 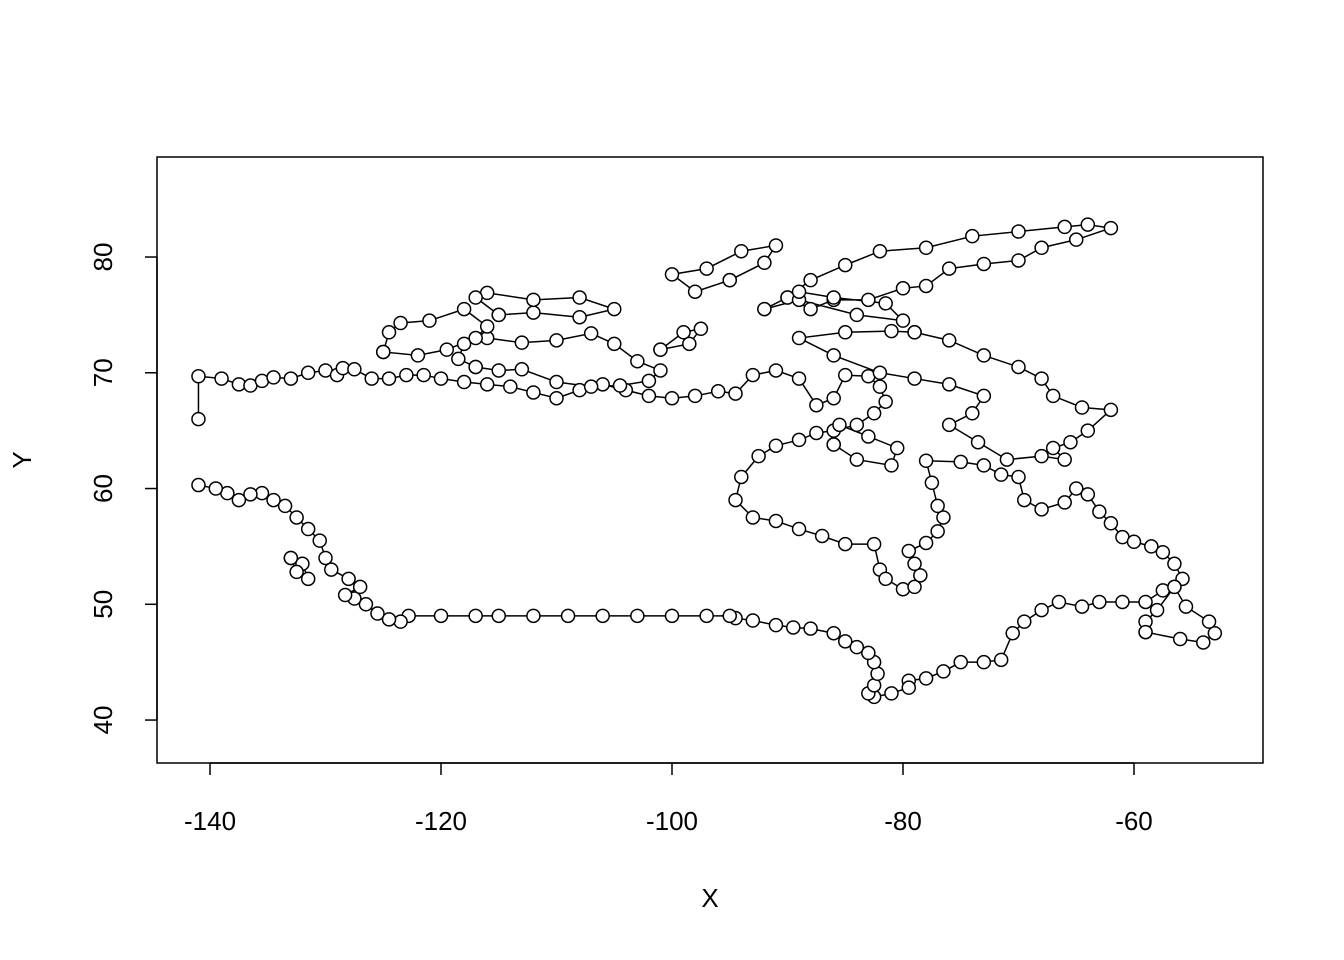 I want to click on x-axis-label: X, so click(x=709, y=898).